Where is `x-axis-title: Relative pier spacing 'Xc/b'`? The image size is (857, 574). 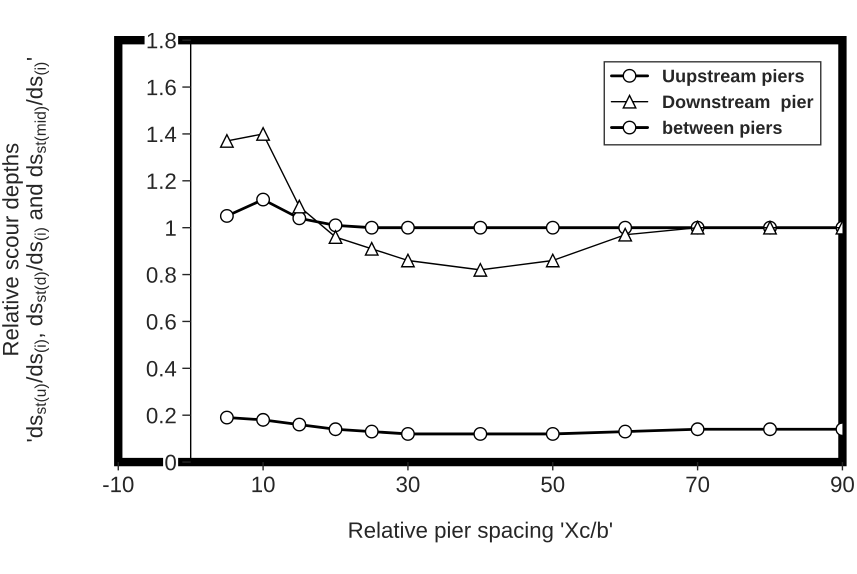 x-axis-title: Relative pier spacing 'Xc/b' is located at coordinates (480, 532).